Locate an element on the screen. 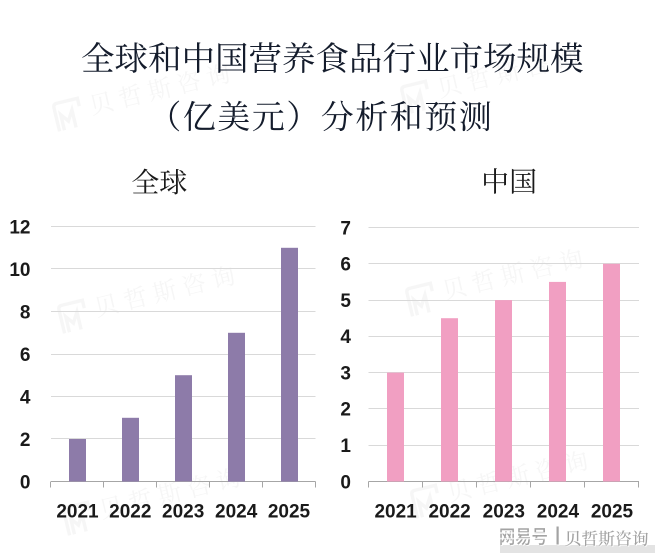  svg-text: 7 is located at coordinates (345, 228).